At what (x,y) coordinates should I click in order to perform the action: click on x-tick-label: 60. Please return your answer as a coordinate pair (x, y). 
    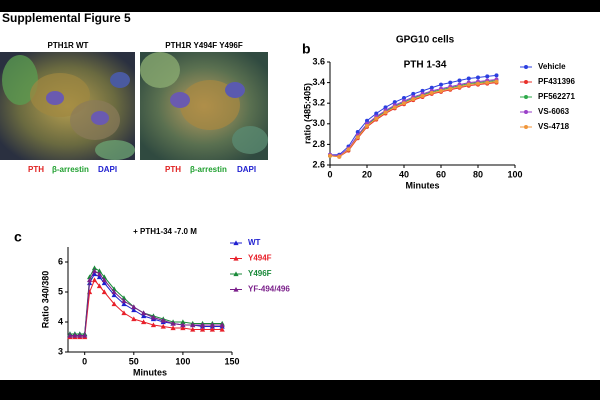
    Looking at the image, I should click on (441, 174).